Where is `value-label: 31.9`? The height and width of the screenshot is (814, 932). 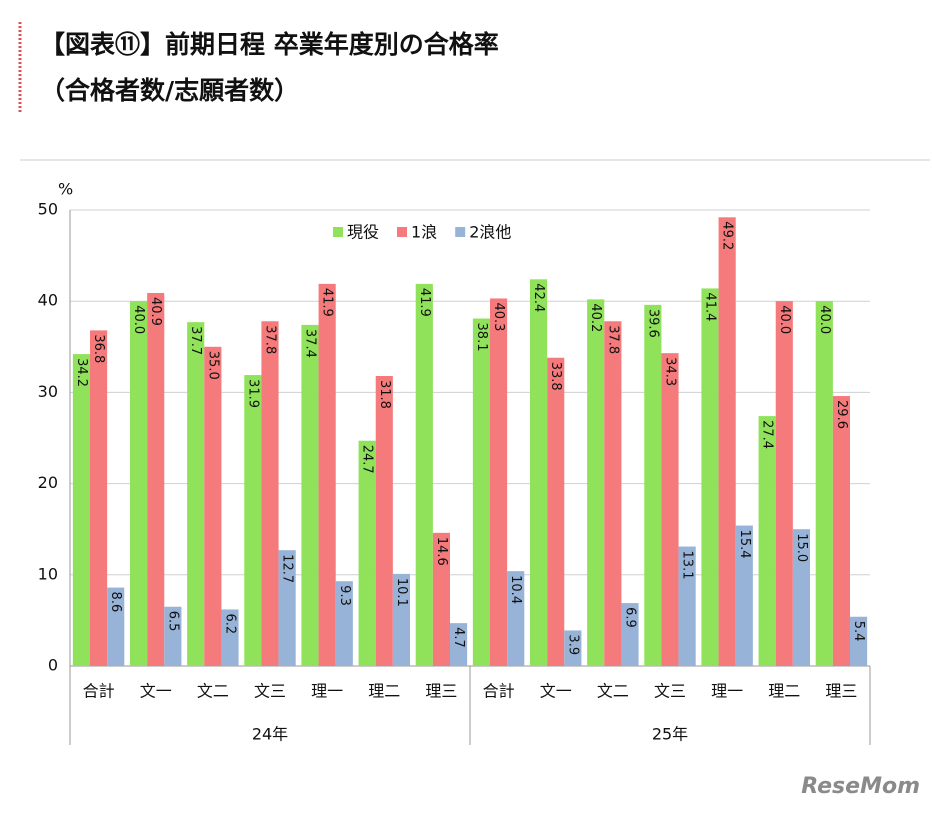 value-label: 31.9 is located at coordinates (252, 393).